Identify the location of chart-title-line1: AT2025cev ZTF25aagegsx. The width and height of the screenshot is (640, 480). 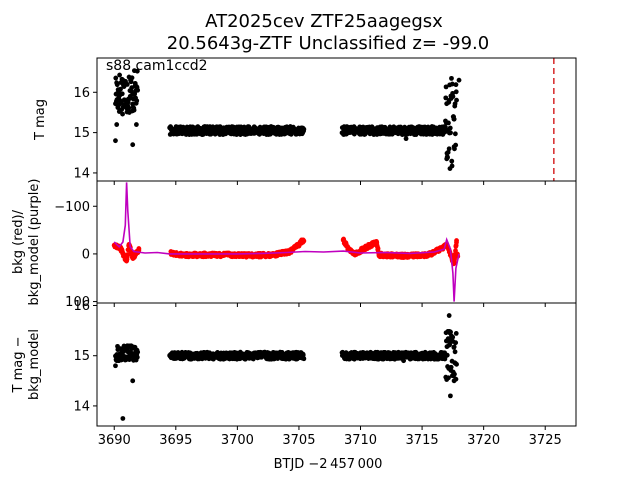
(324, 21).